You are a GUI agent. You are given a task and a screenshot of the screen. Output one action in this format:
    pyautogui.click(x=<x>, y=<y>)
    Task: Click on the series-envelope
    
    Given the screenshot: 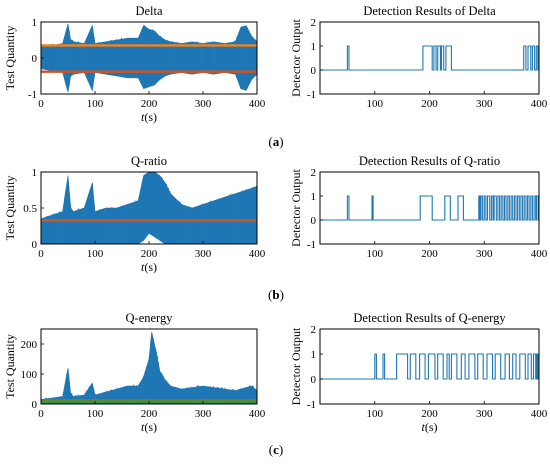 What is the action you would take?
    pyautogui.click(x=149, y=58)
    